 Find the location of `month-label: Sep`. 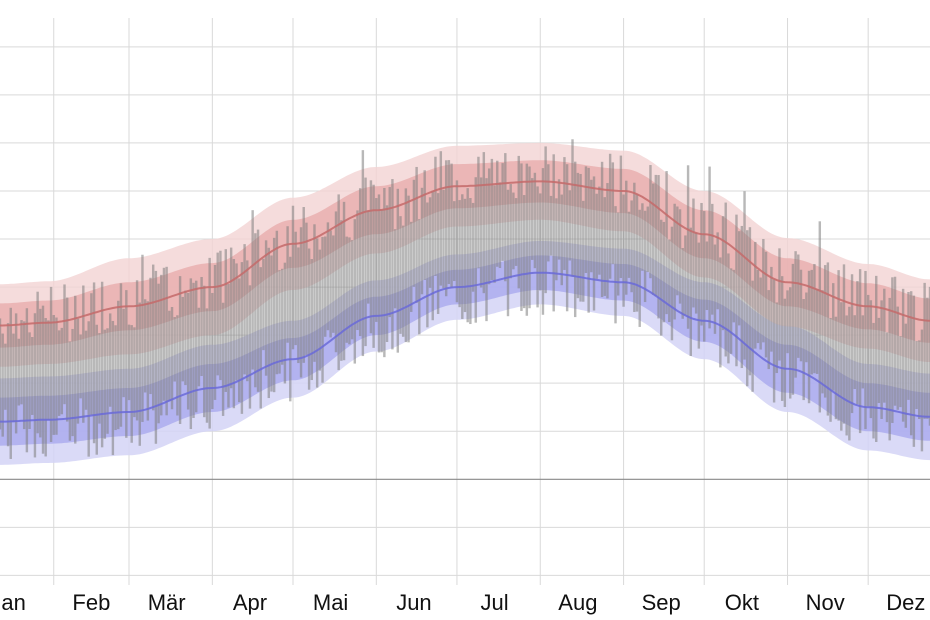

month-label: Sep is located at coordinates (661, 602).